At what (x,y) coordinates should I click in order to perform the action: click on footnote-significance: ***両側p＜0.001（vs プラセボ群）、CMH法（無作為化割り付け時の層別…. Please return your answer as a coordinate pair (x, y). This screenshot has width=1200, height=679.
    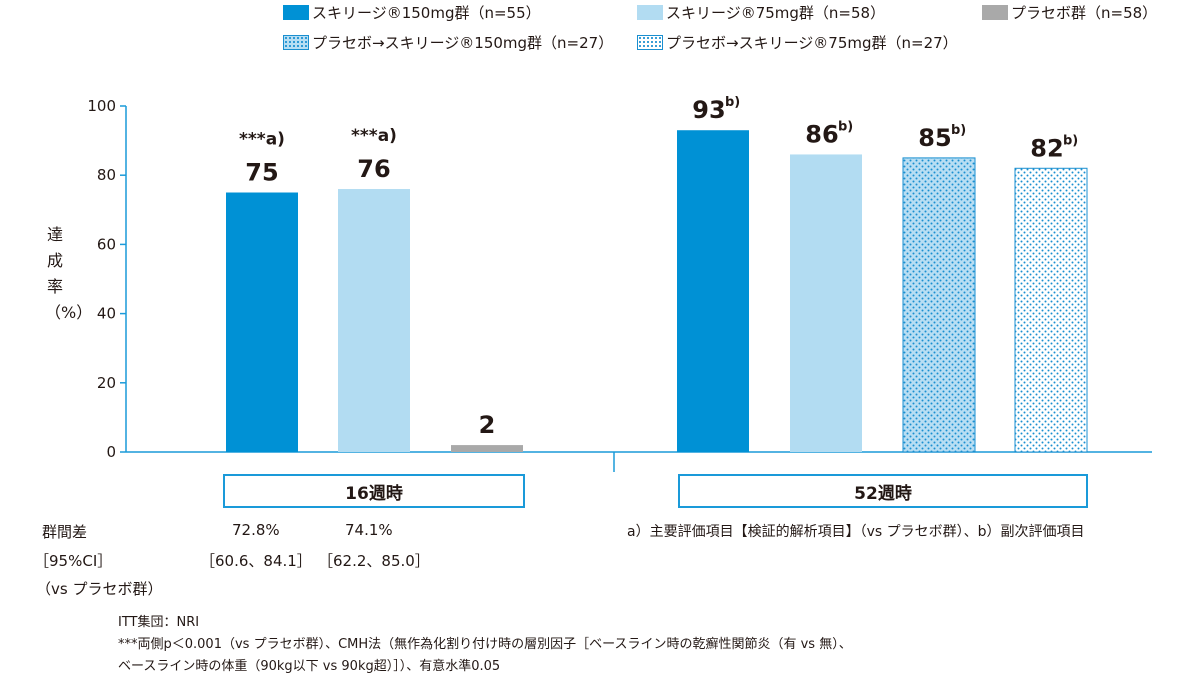
    Looking at the image, I should click on (485, 644).